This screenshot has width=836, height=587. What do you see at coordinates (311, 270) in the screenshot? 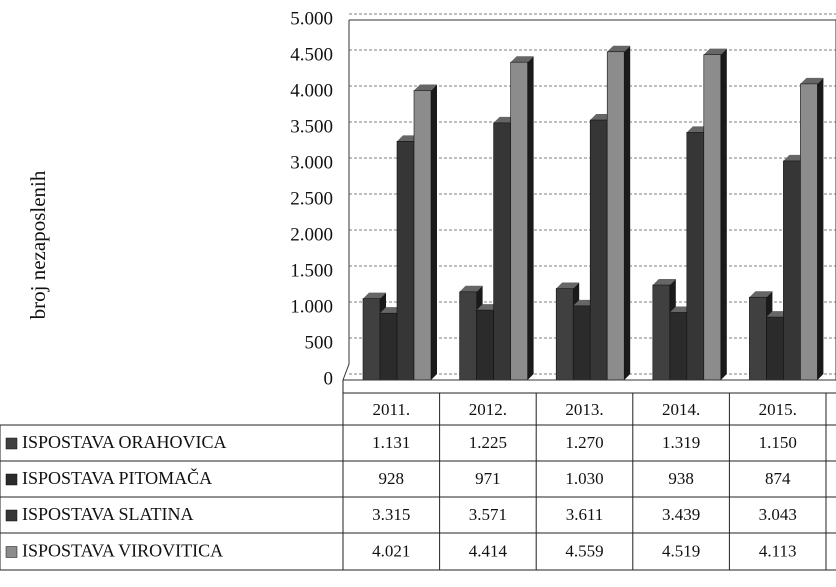
I see `y-tick-label: 1.500` at bounding box center [311, 270].